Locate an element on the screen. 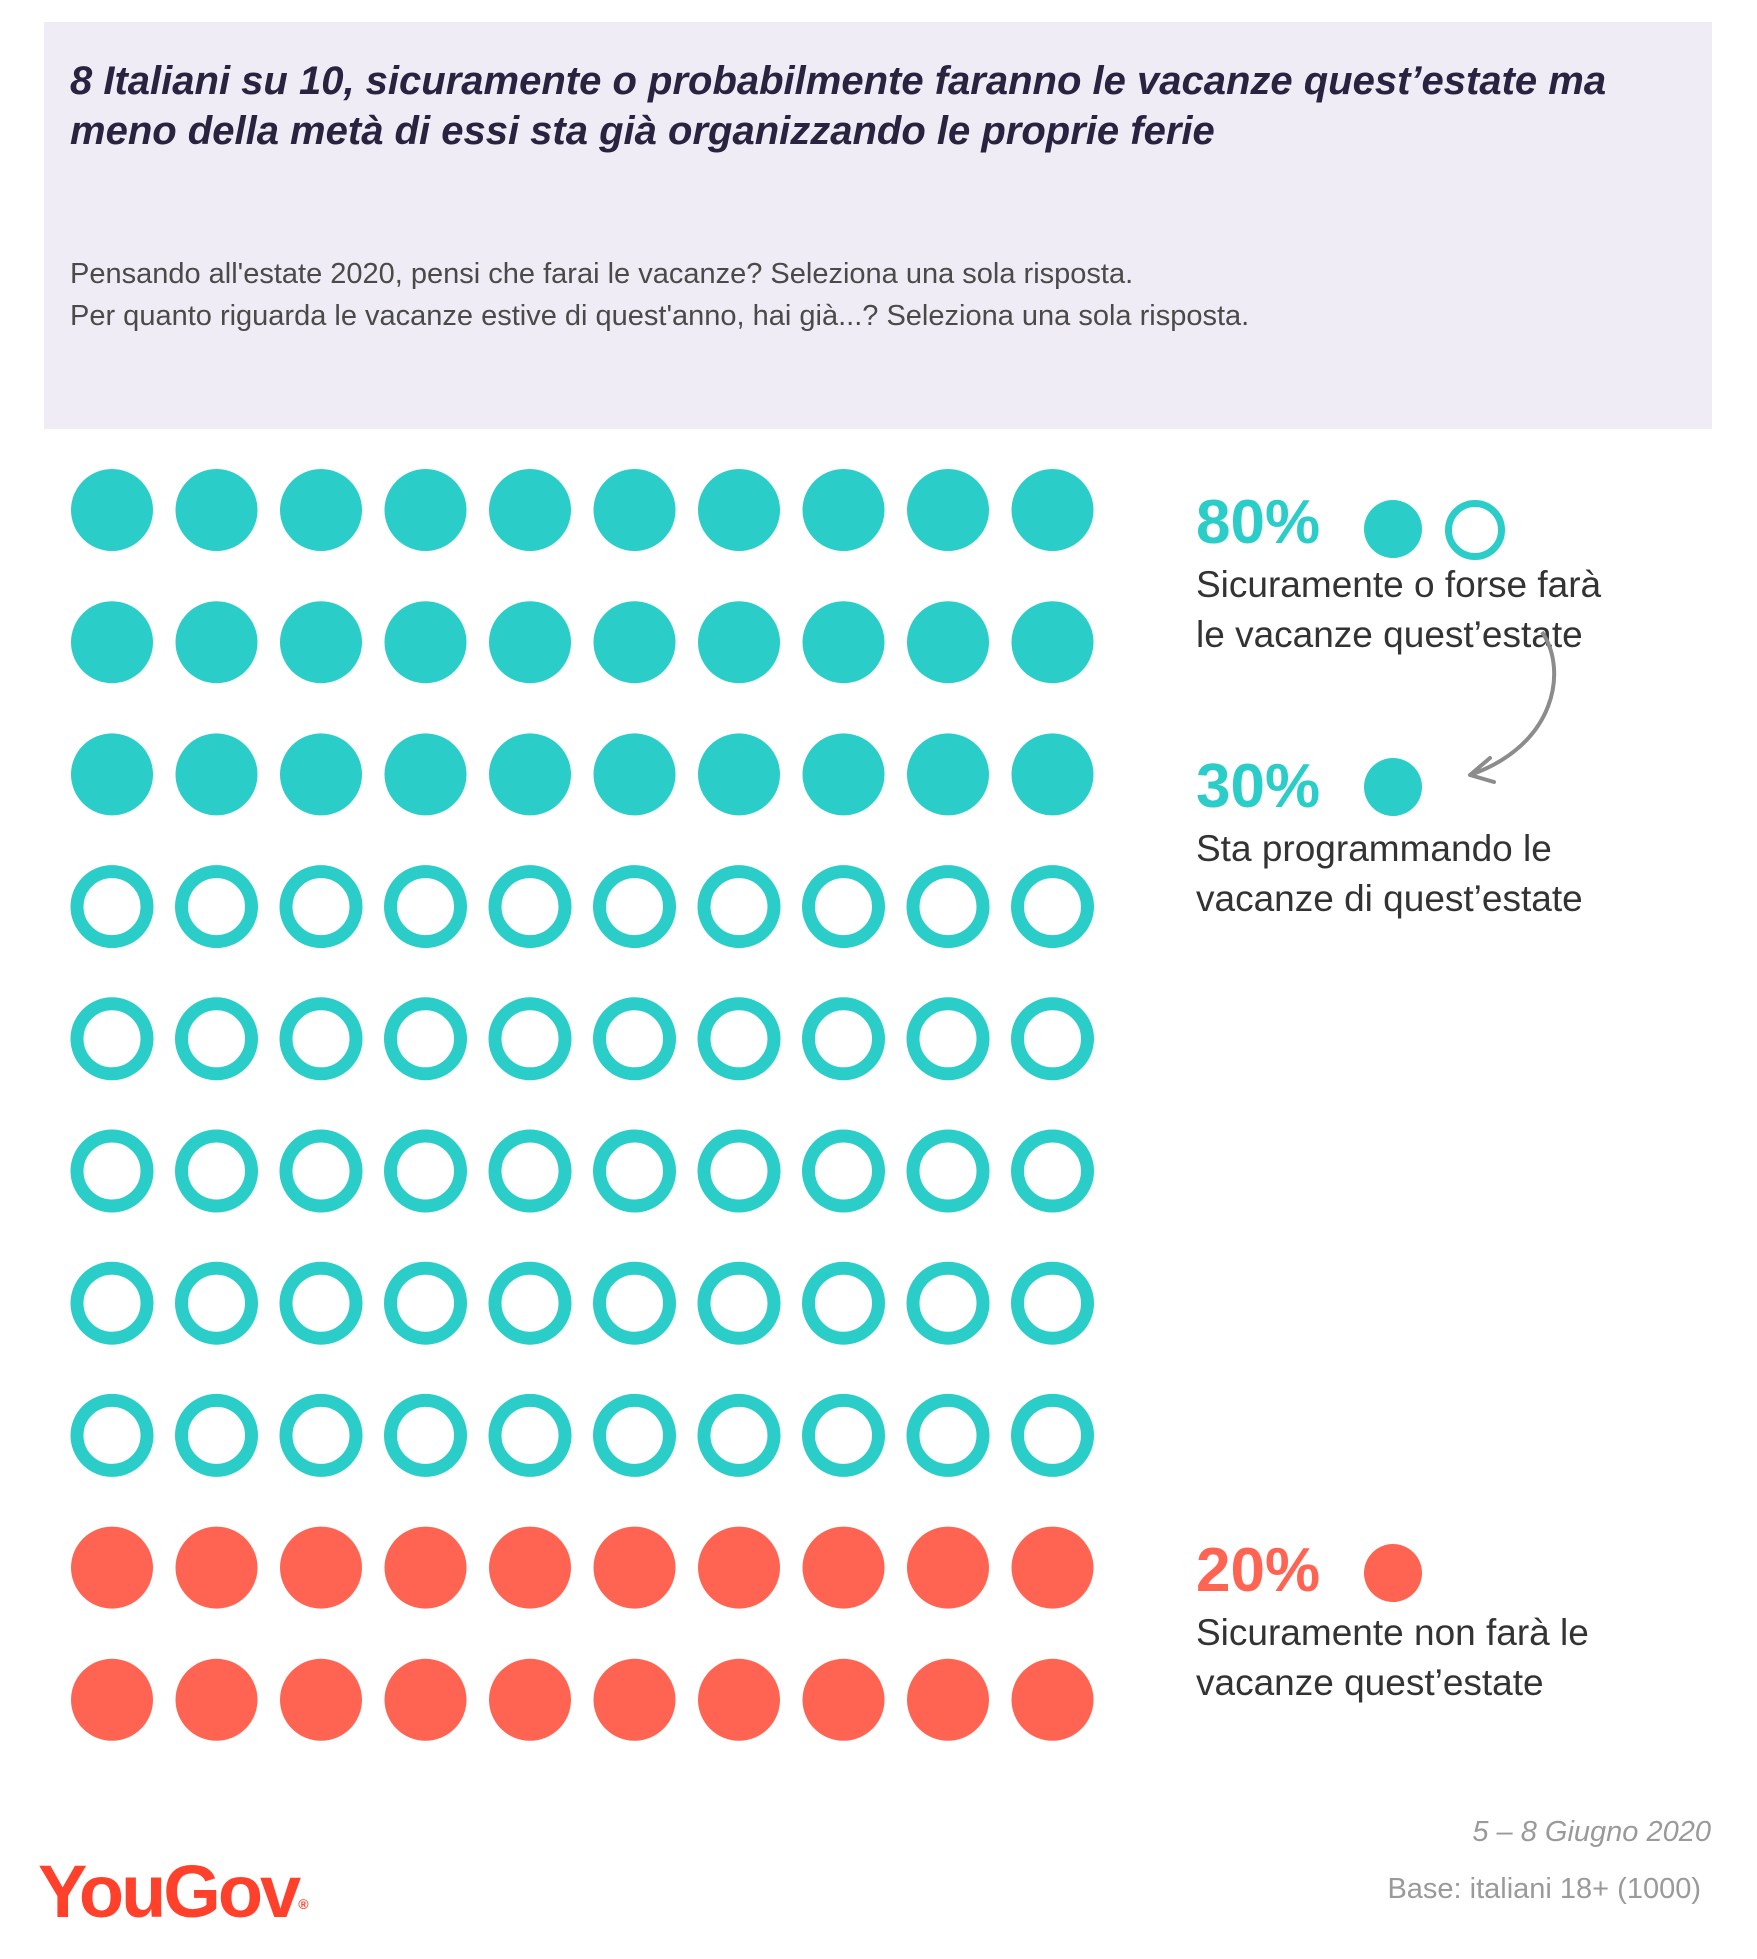 The width and height of the screenshot is (1757, 1959). footer-date: 5 – 8 Giugno 2020 is located at coordinates (1591, 1832).